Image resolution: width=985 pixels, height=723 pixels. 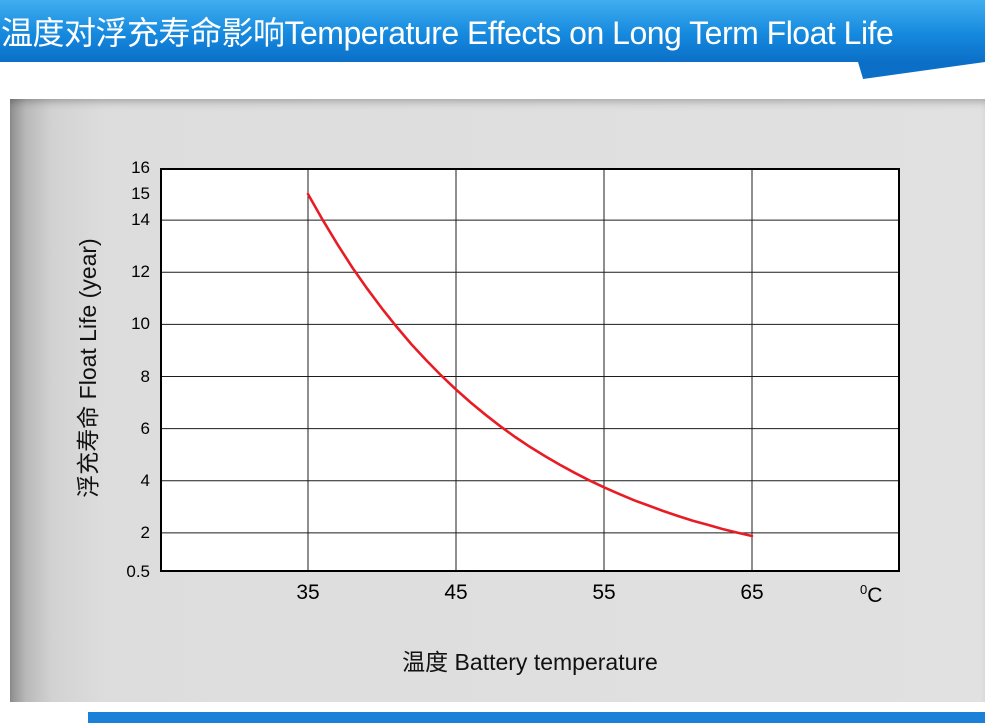 What do you see at coordinates (752, 592) in the screenshot?
I see `x-tick-label: 65` at bounding box center [752, 592].